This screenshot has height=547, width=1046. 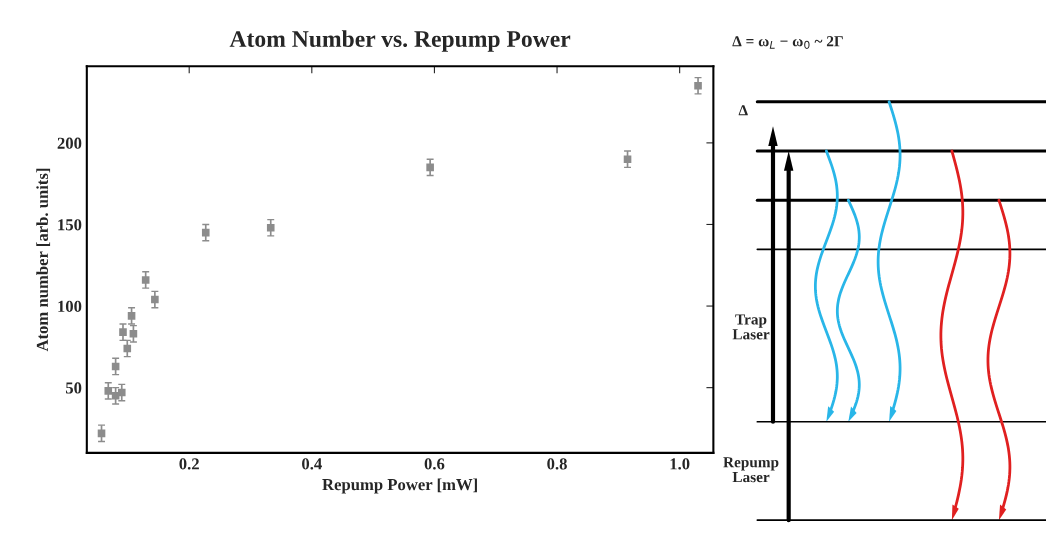 I want to click on text: Trap Laser, so click(x=751, y=327).